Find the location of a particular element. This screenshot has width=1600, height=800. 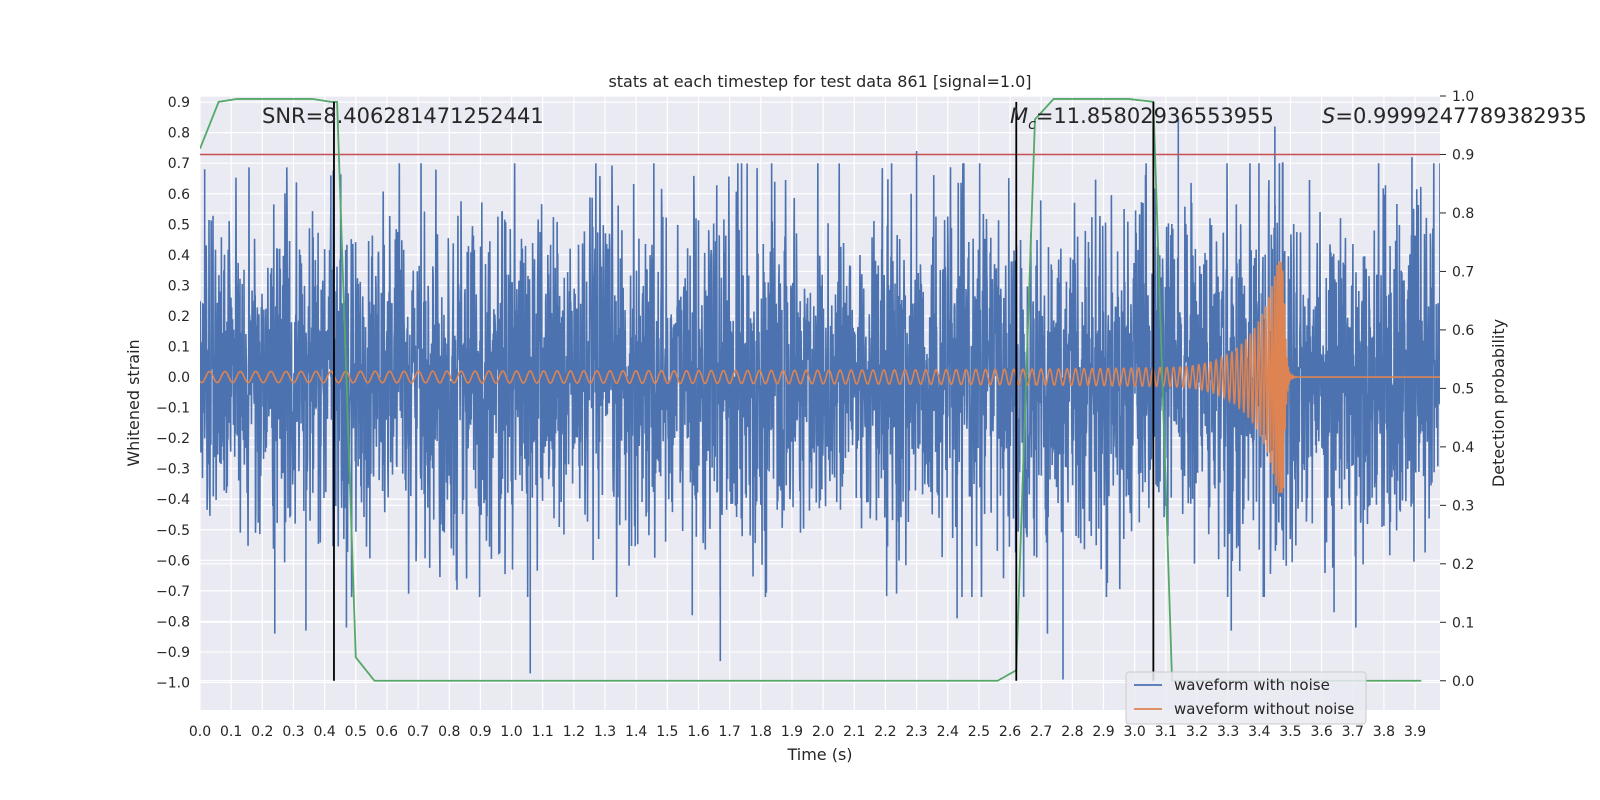

y2-axis-label: Detection probability is located at coordinates (1498, 403).